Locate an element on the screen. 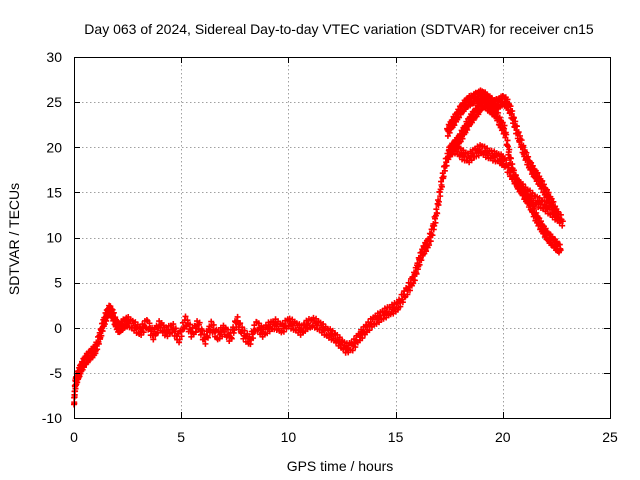  y-tick-label: -5 is located at coordinates (56, 373).